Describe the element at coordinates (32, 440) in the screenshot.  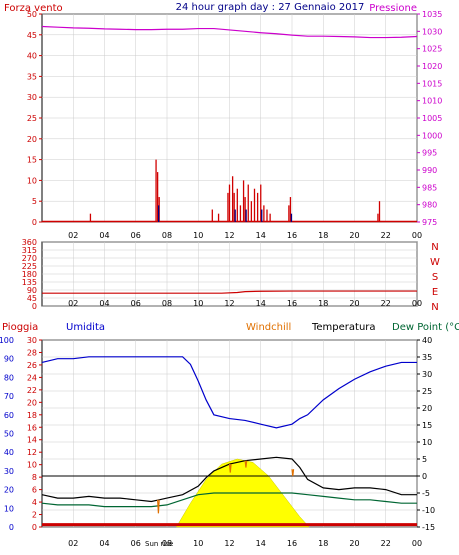
I see `rain-tick-label: 14` at that location.